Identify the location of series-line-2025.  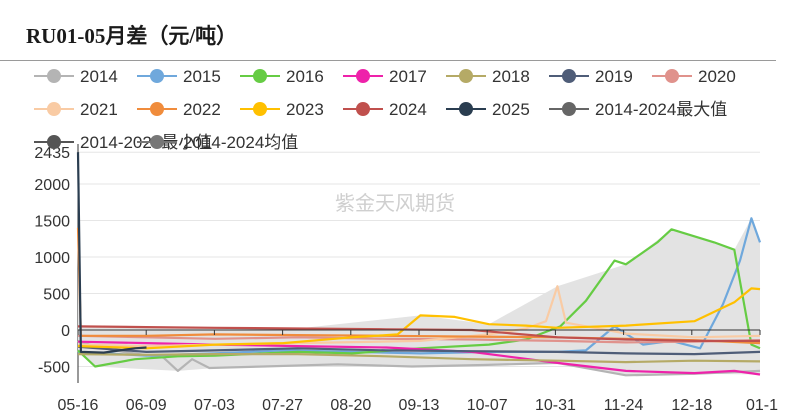
(111, 253).